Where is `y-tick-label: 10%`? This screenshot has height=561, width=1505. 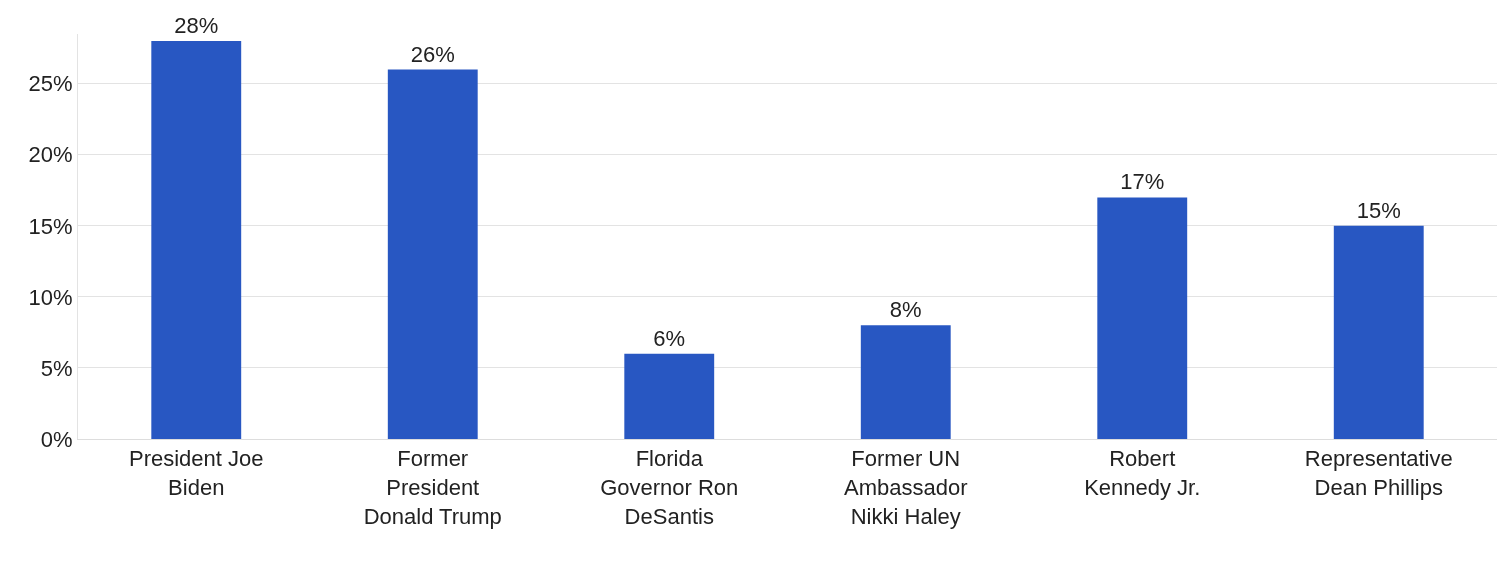 y-tick-label: 10% is located at coordinates (50, 297).